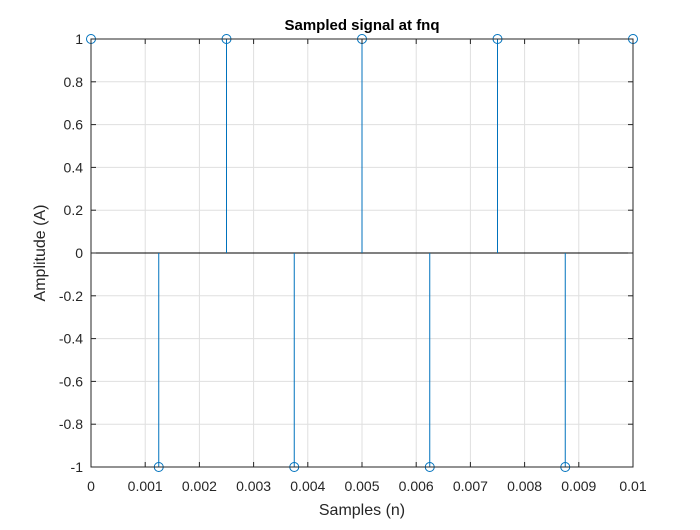  What do you see at coordinates (74, 125) in the screenshot?
I see `y-tick-label: 0.6` at bounding box center [74, 125].